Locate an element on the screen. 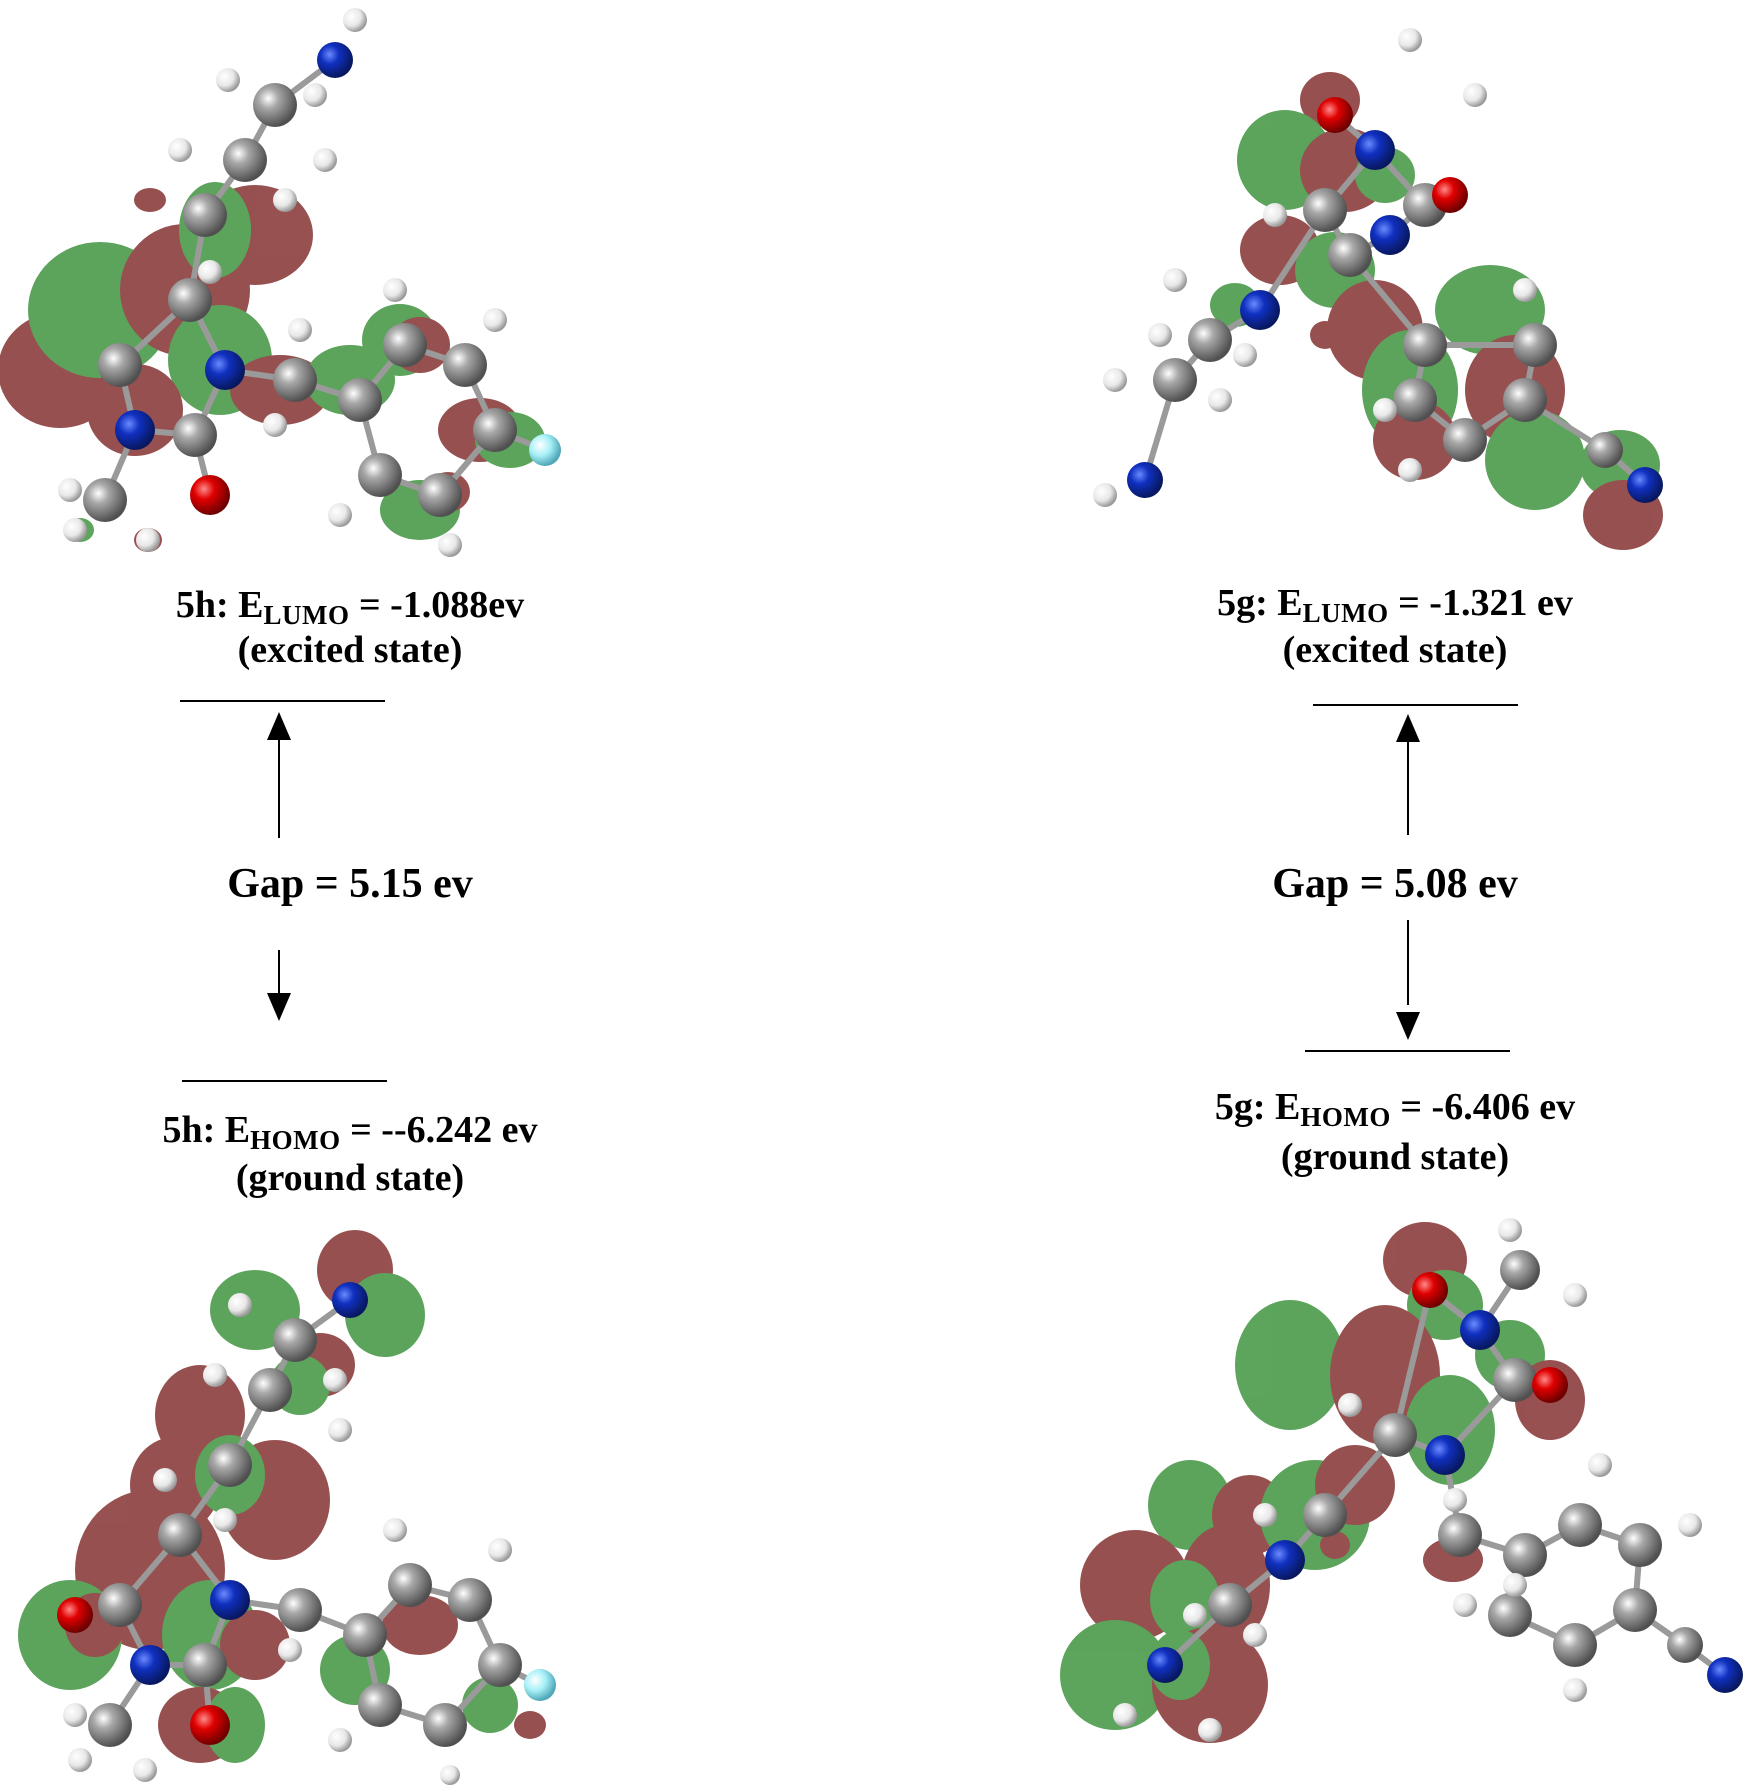 The image size is (1745, 1787). lumo-orbital-image-5g is located at coordinates (1395, 280).